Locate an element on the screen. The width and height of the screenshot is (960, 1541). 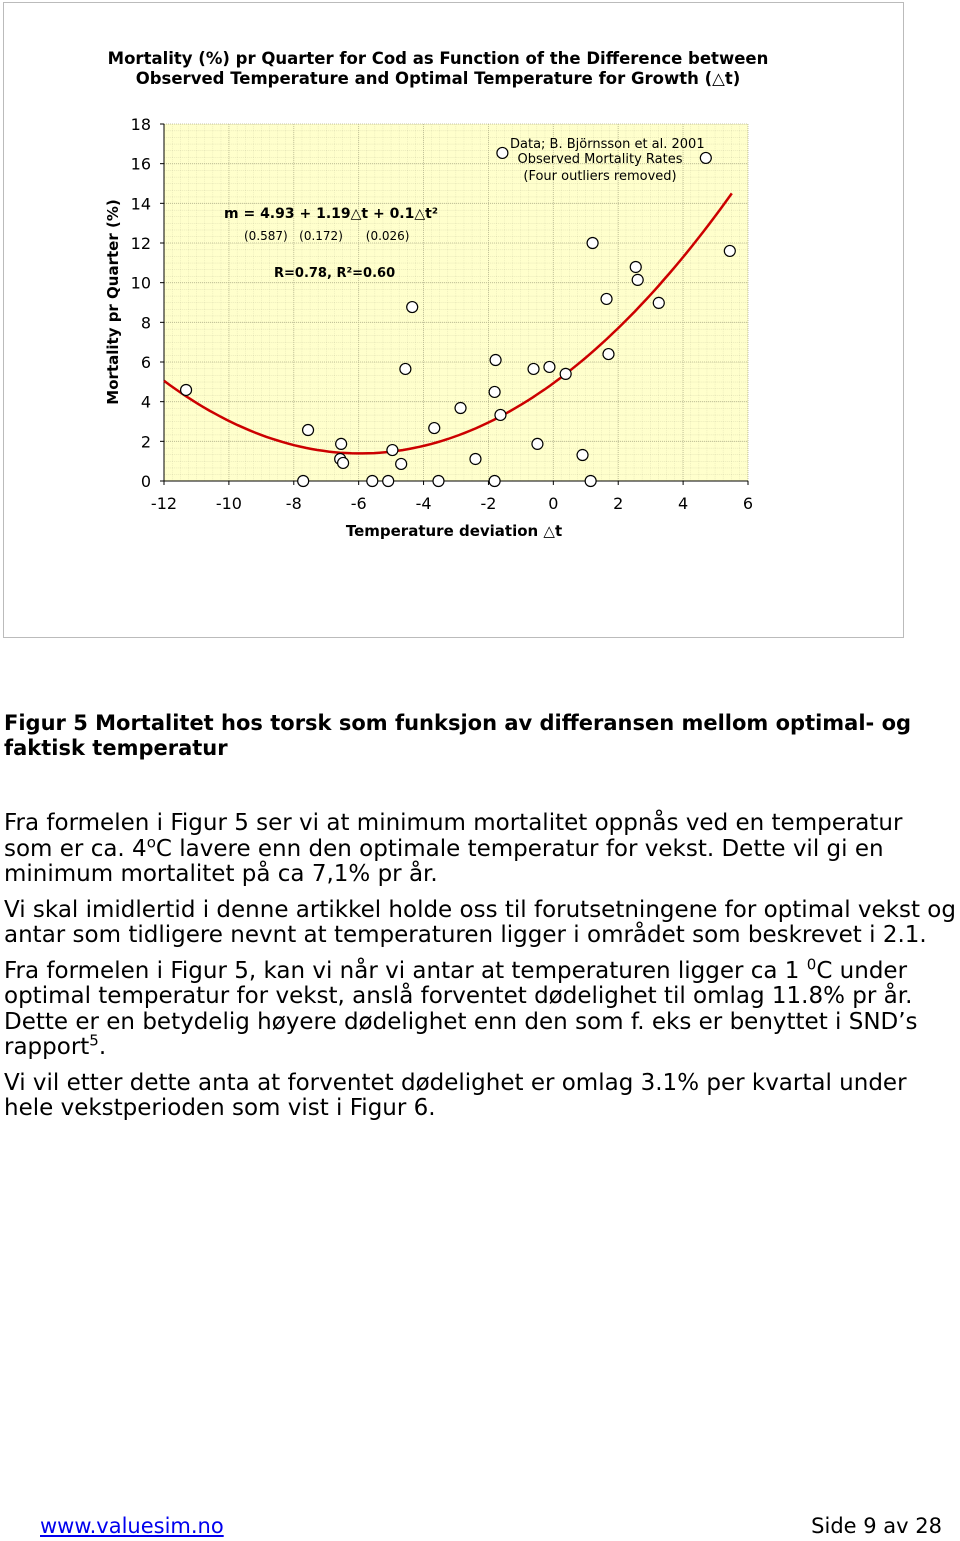
x-tick-label: -8 is located at coordinates (294, 503).